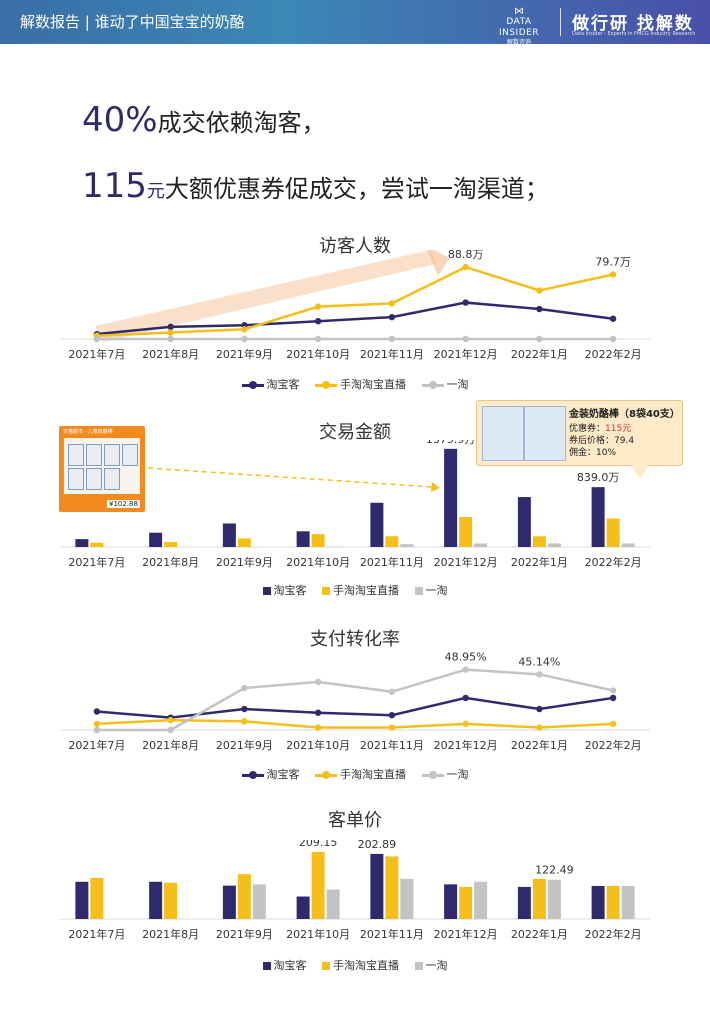  What do you see at coordinates (120, 120) in the screenshot?
I see `headline-1-number: 40%` at bounding box center [120, 120].